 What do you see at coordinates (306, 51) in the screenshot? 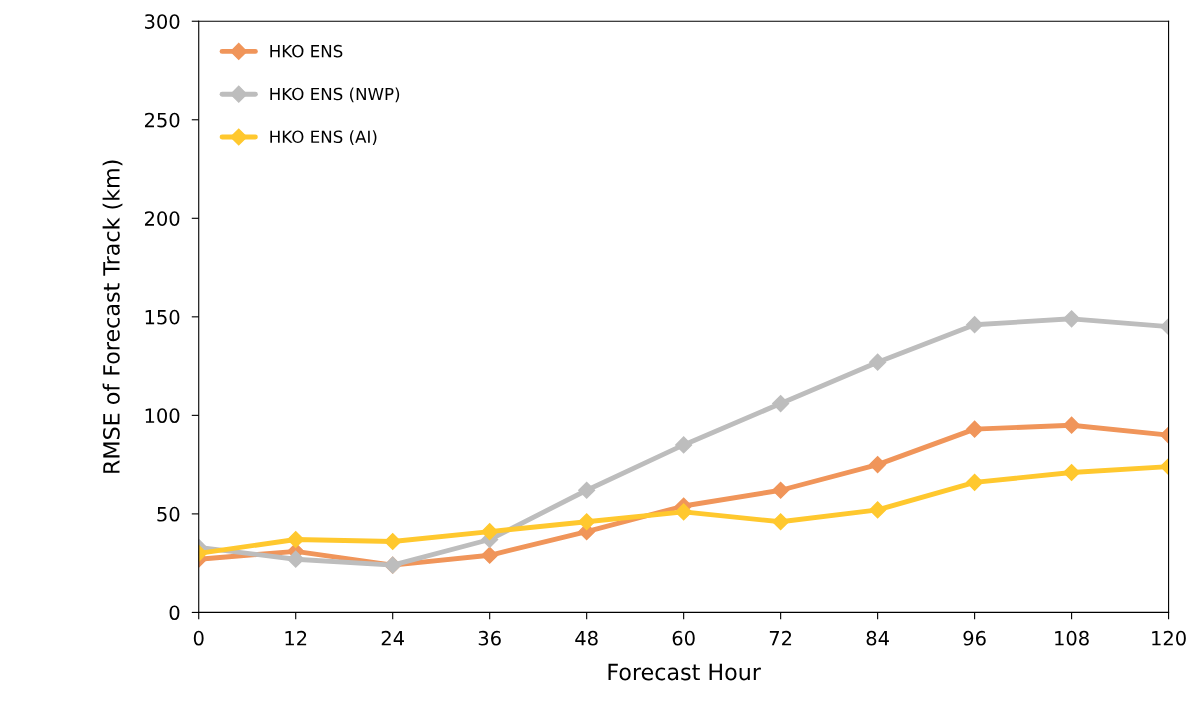
I see `legend-label: HKO ENS` at bounding box center [306, 51].